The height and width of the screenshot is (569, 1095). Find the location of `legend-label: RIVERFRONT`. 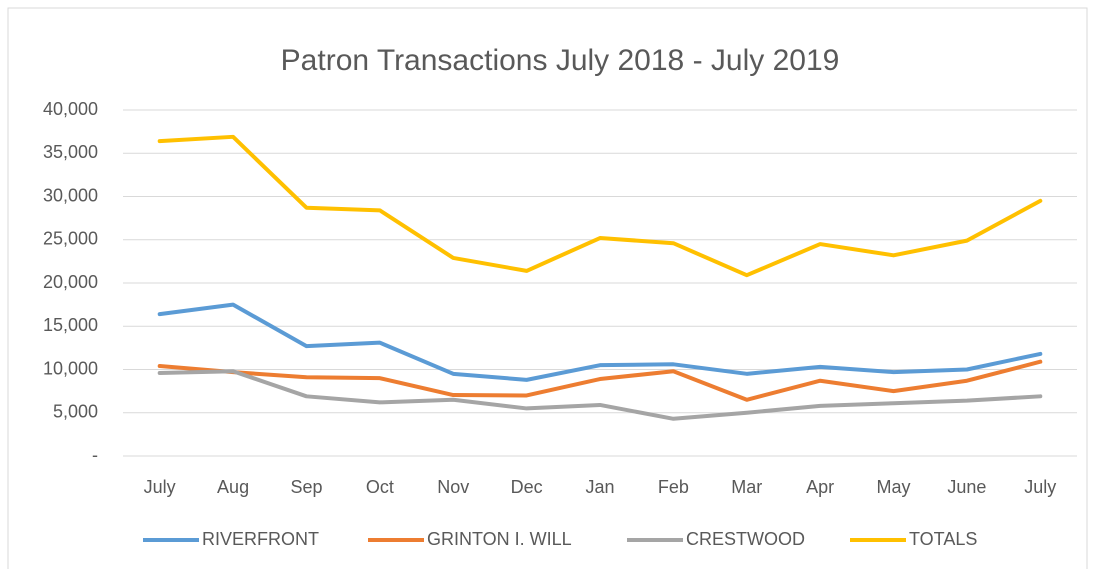

legend-label: RIVERFRONT is located at coordinates (260, 539).